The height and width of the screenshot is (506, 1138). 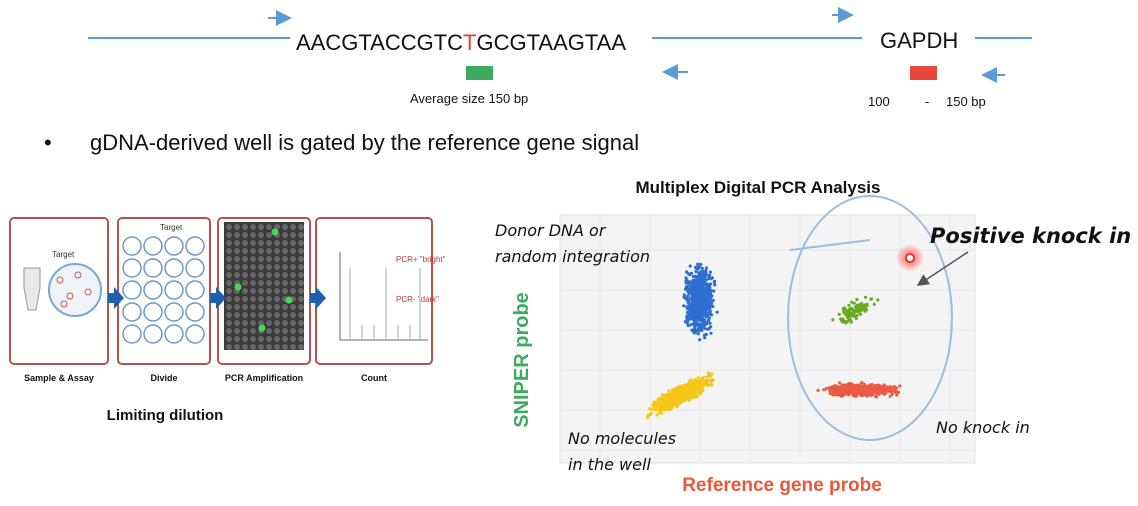 What do you see at coordinates (622, 438) in the screenshot?
I see `annotation: No molecules` at bounding box center [622, 438].